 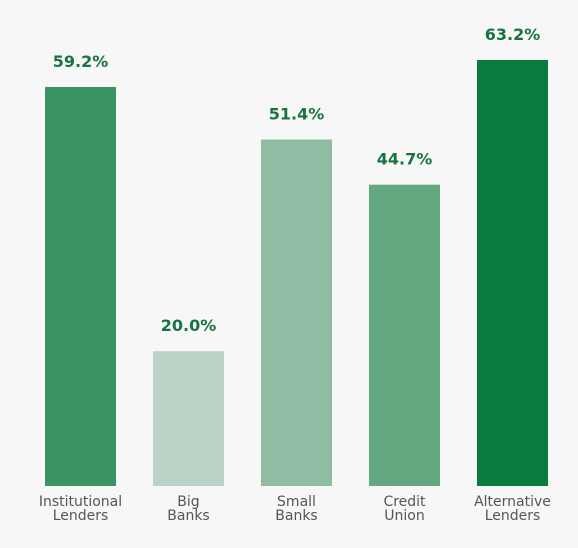 I want to click on category-label-line: Credit, so click(x=404, y=502).